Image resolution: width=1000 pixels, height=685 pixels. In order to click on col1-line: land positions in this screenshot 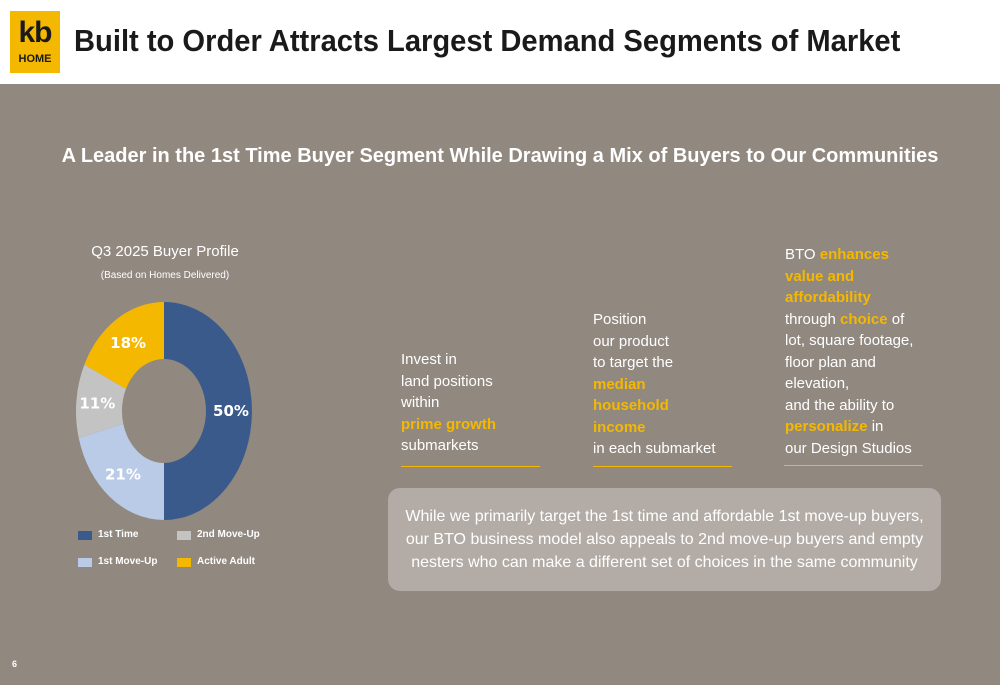, I will do `click(447, 381)`.